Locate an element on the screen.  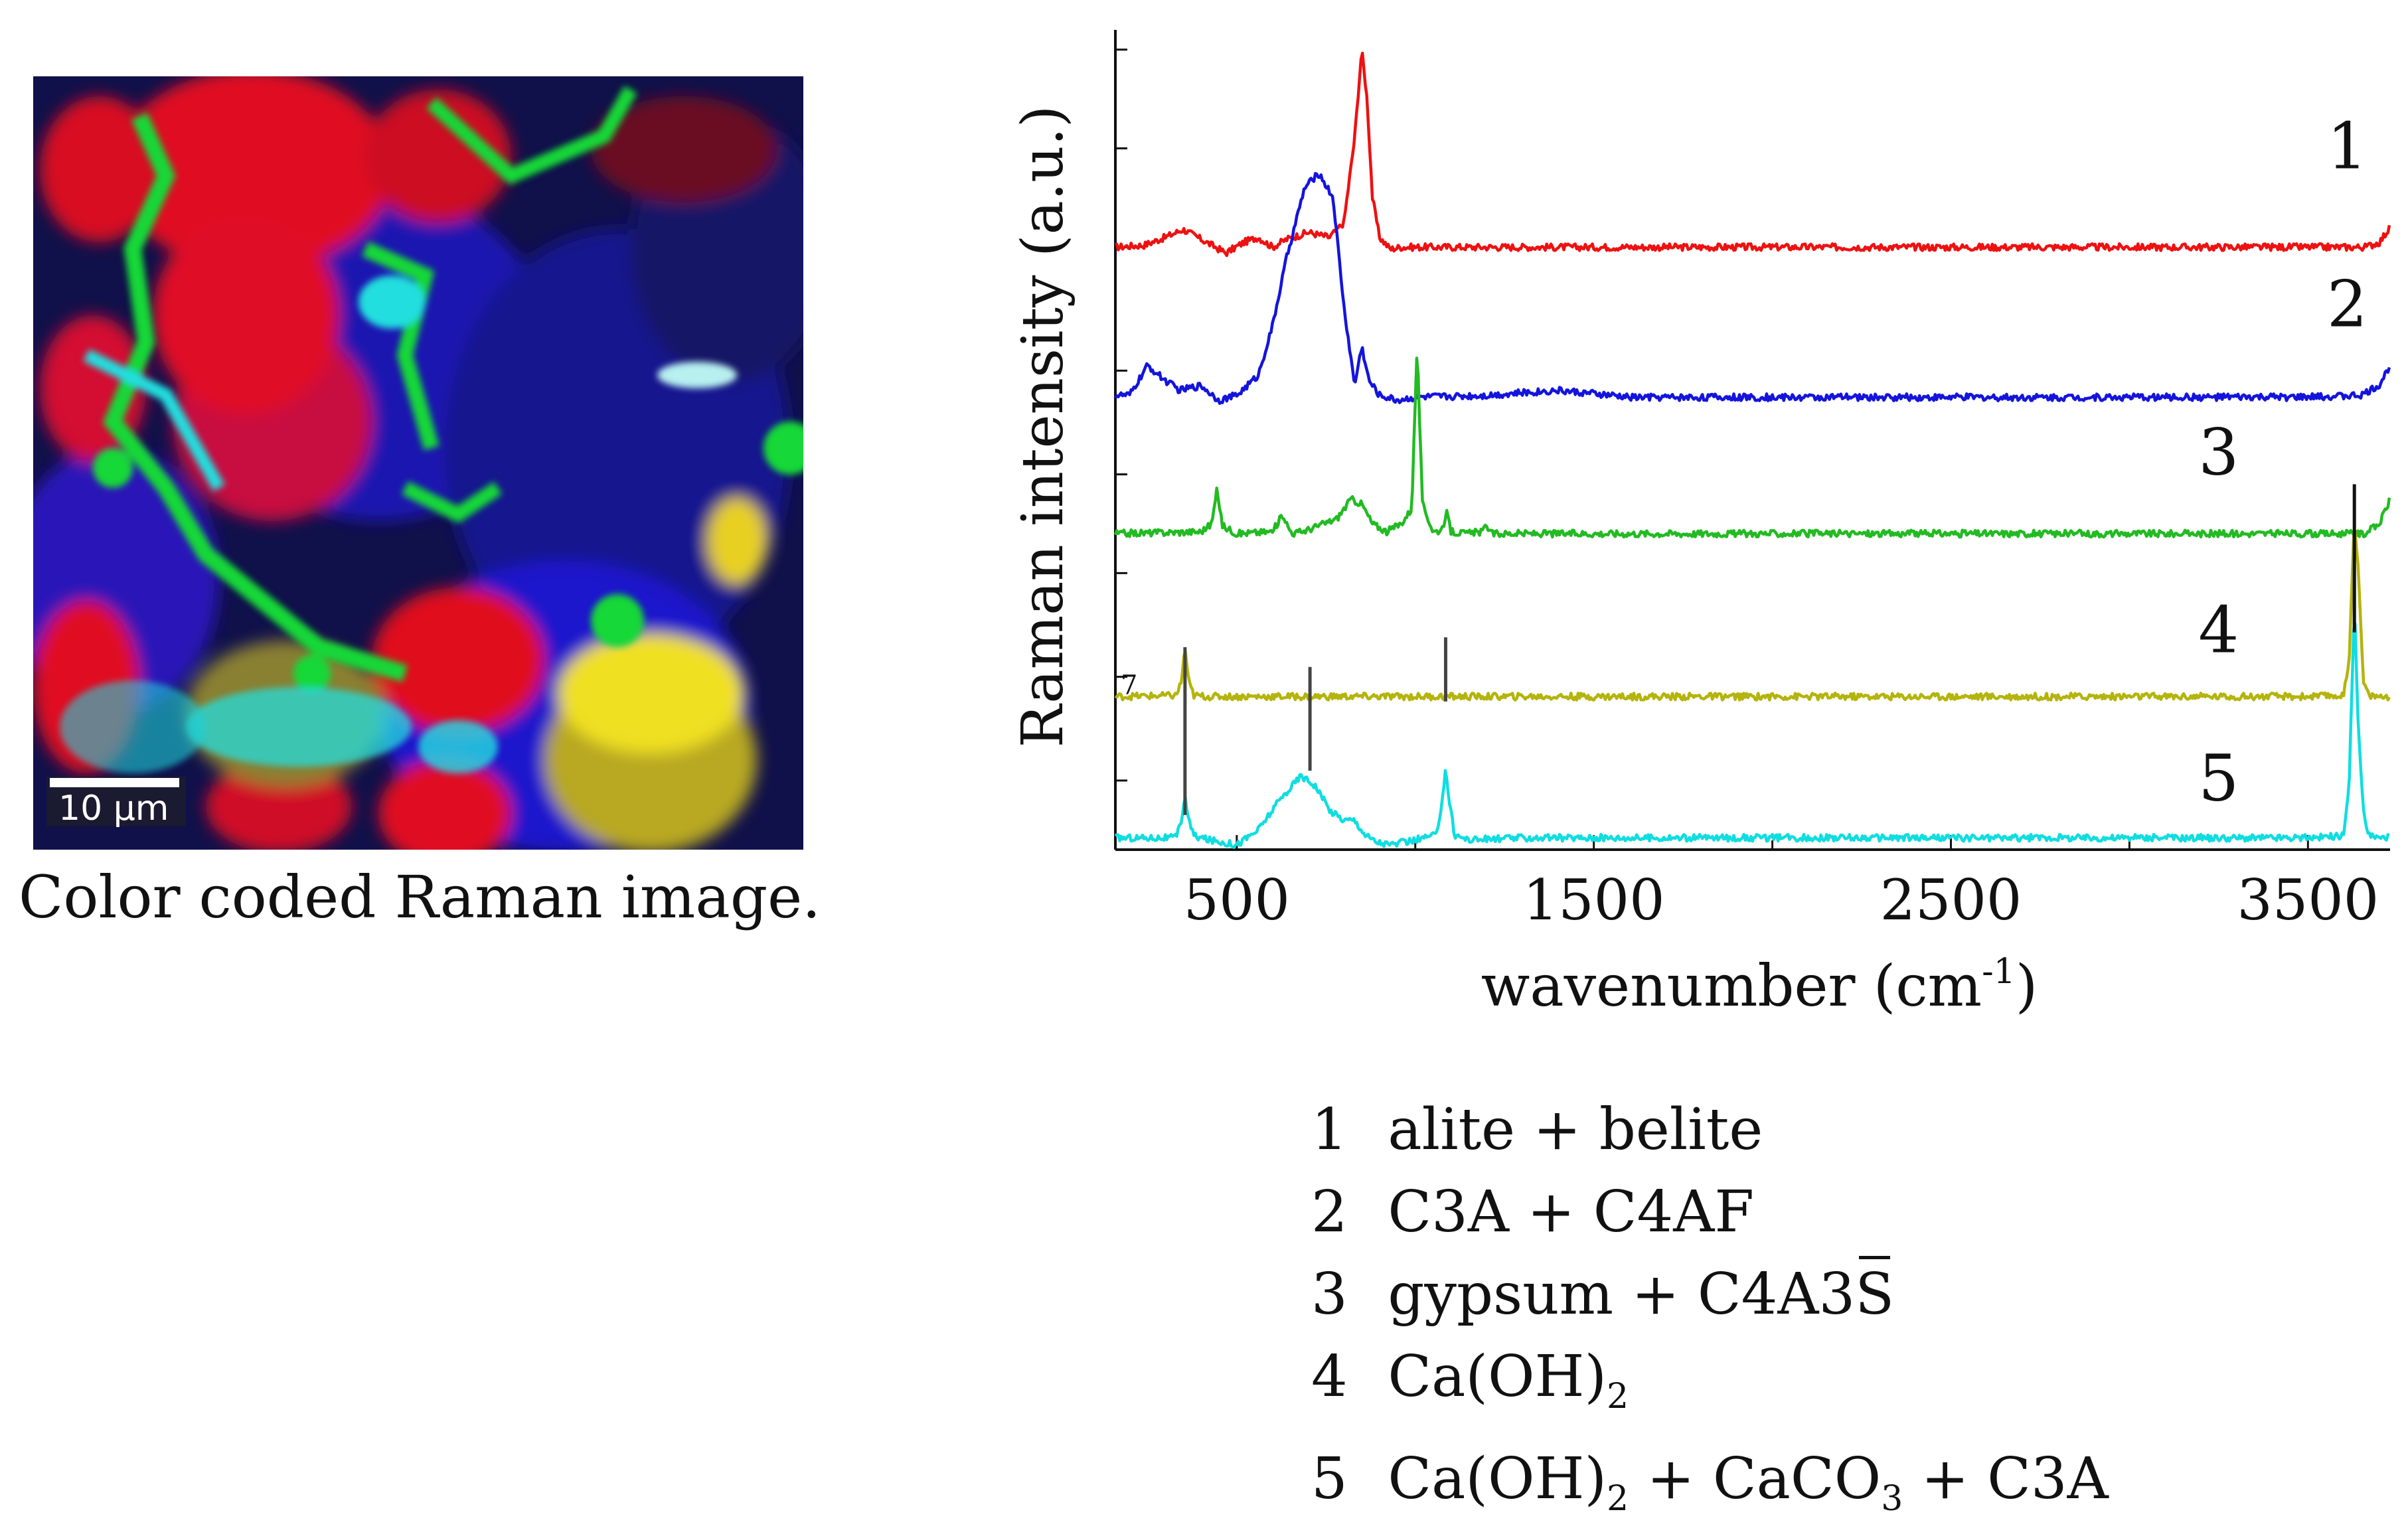
legend-number: 2 is located at coordinates (1329, 1212).